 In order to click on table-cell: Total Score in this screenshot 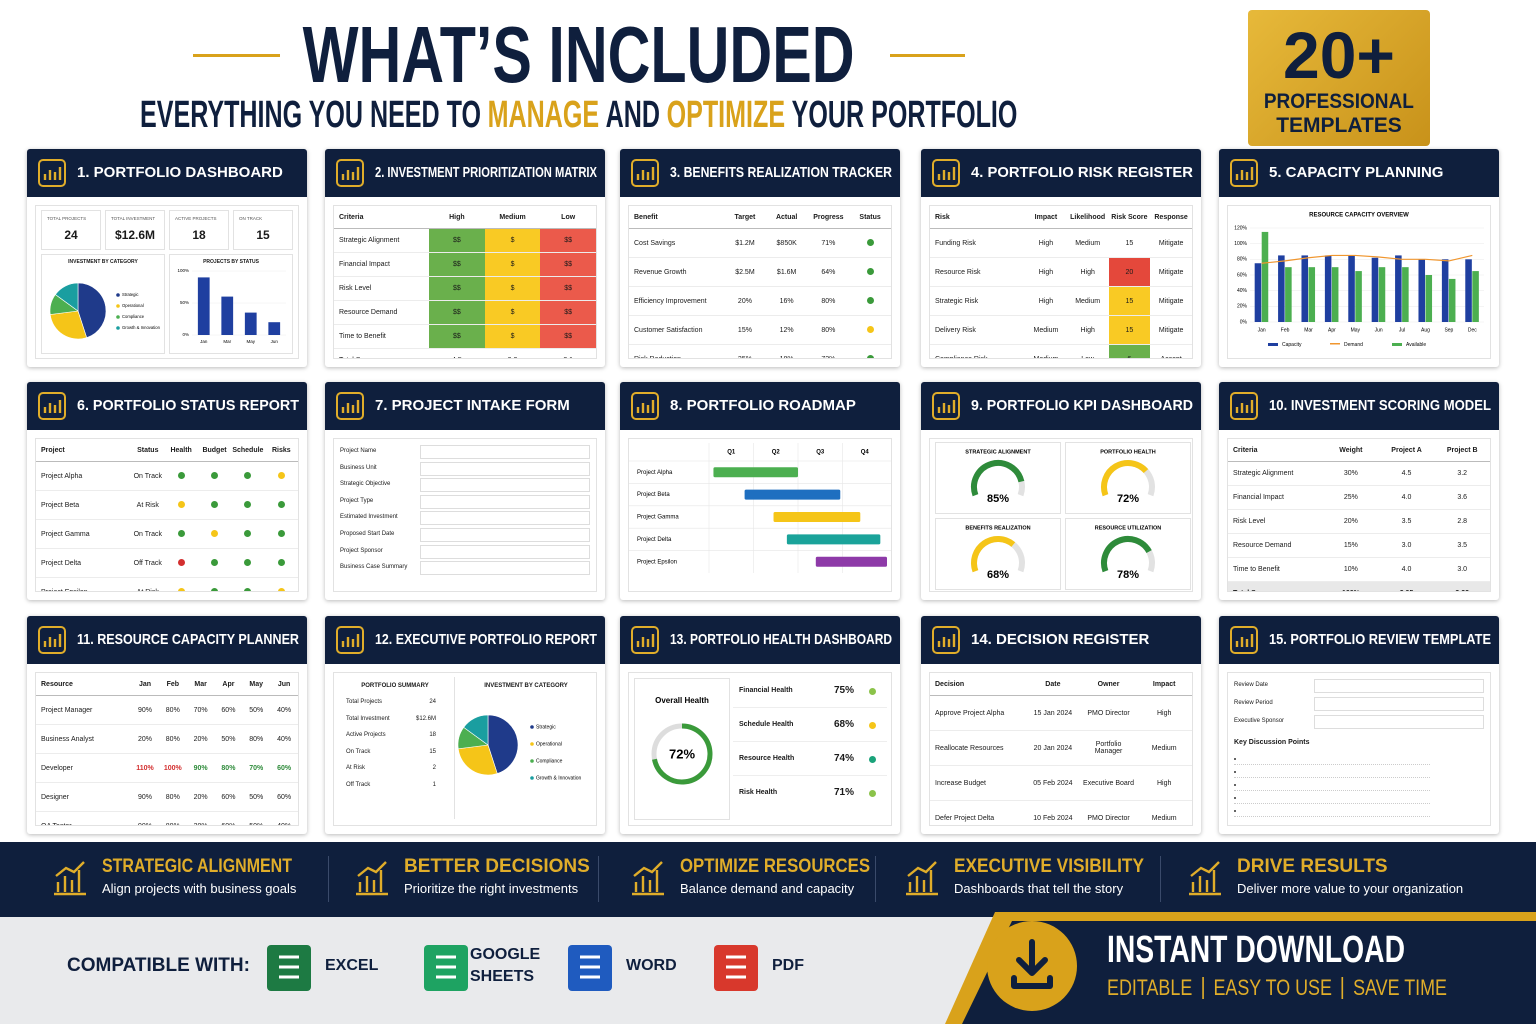, I will do `click(1276, 586)`.